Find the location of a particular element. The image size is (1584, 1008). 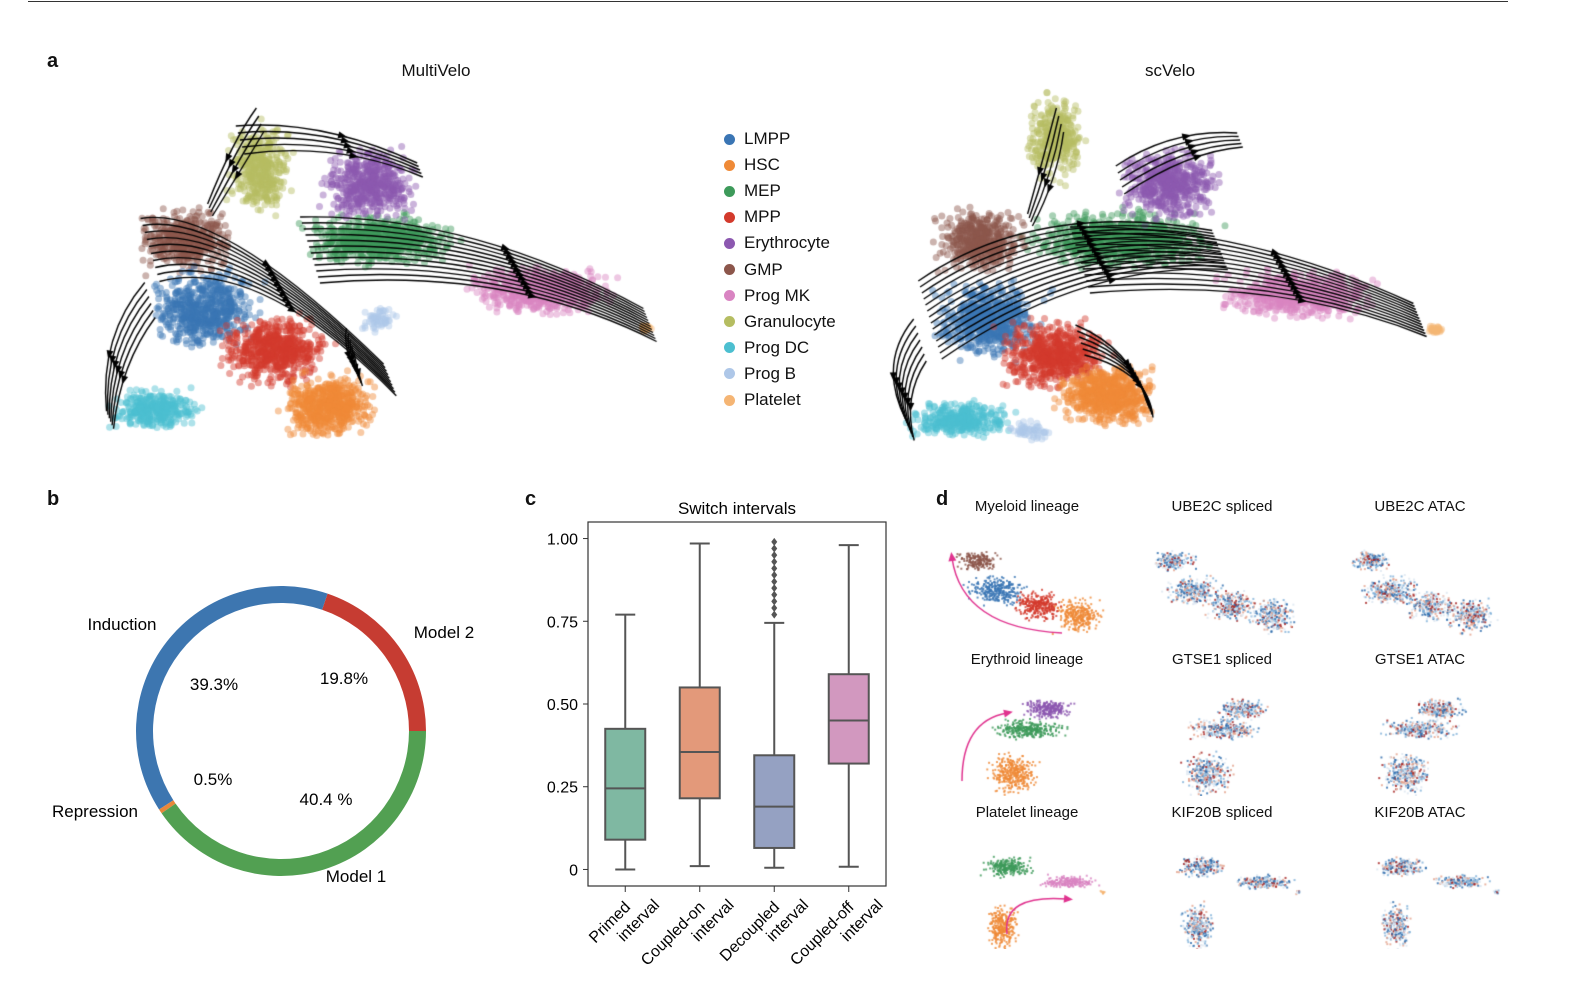

legend-item: Prog MK is located at coordinates (767, 296).